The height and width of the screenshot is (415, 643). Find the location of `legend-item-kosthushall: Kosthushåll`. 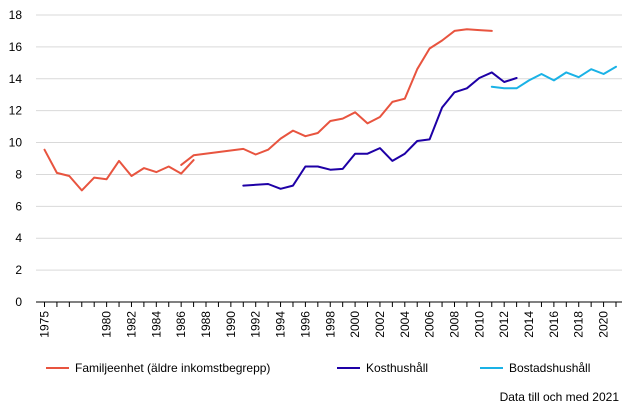

legend-item-kosthushall: Kosthushåll is located at coordinates (382, 368).